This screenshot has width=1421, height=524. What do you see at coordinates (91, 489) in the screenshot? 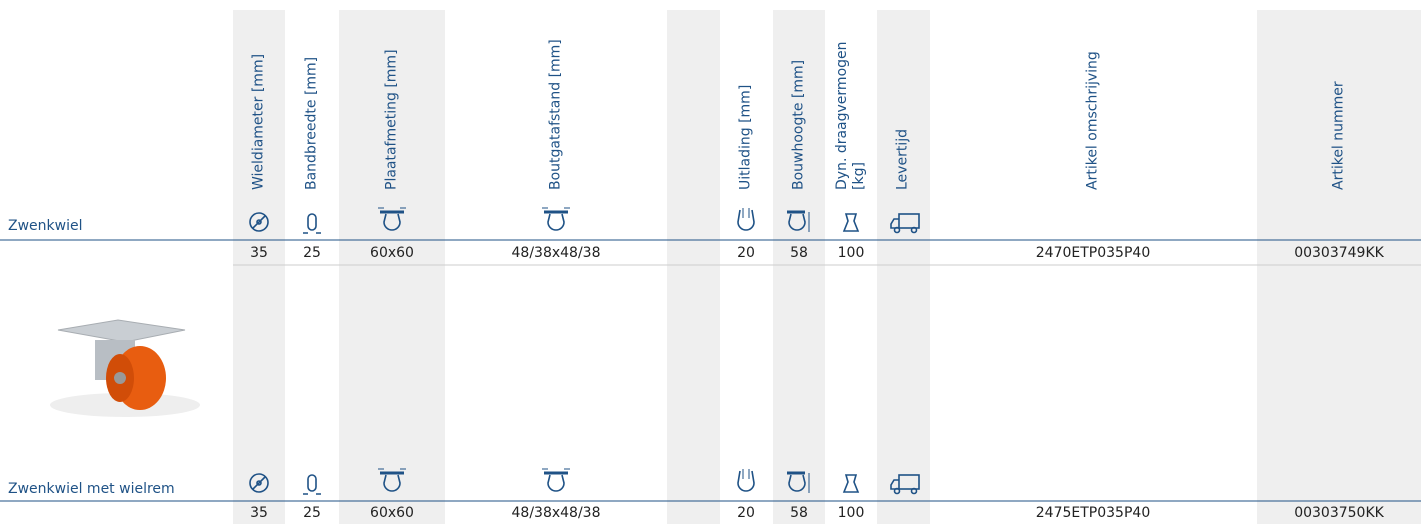
I see `row-label: Zwenkwiel met wielrem` at bounding box center [91, 489].